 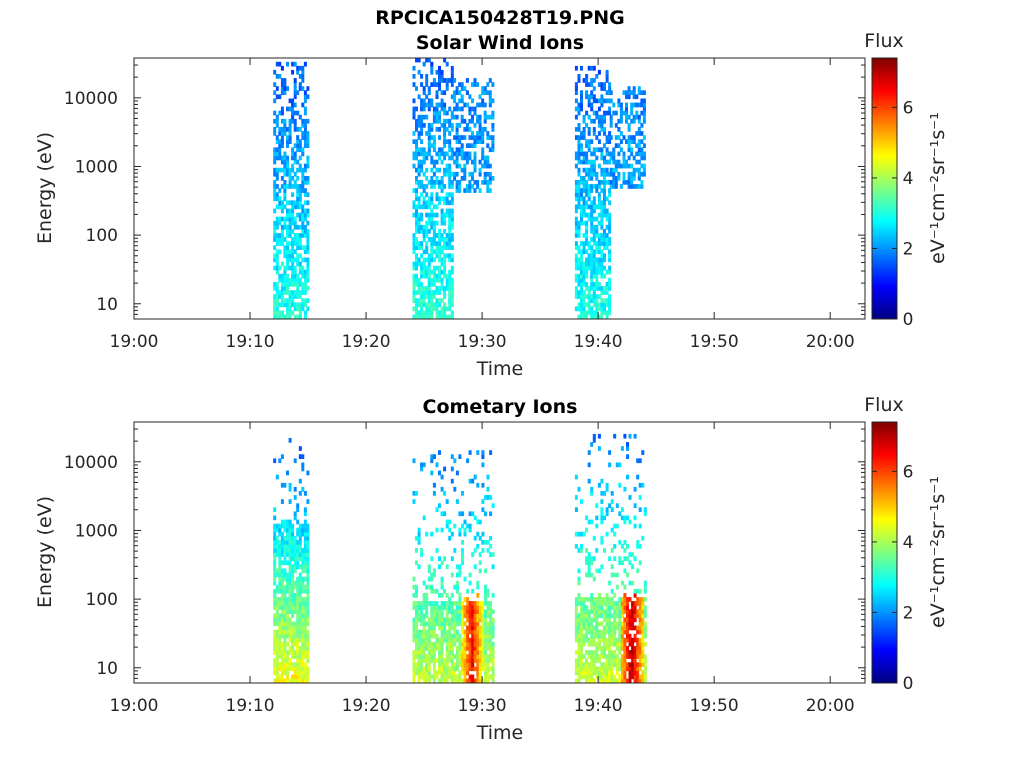 What do you see at coordinates (107, 305) in the screenshot?
I see `y-tick-label: 10` at bounding box center [107, 305].